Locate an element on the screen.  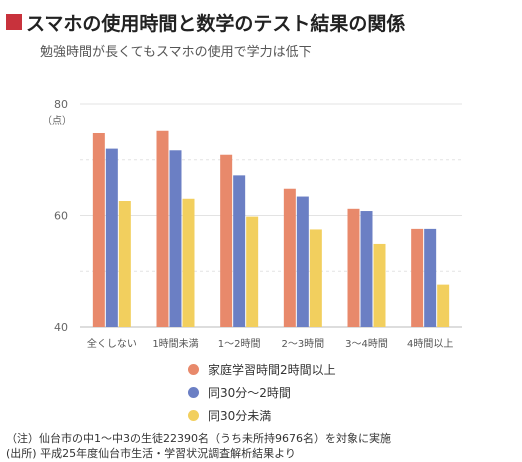
x-tick-label: 1時間未満 is located at coordinates (175, 344).